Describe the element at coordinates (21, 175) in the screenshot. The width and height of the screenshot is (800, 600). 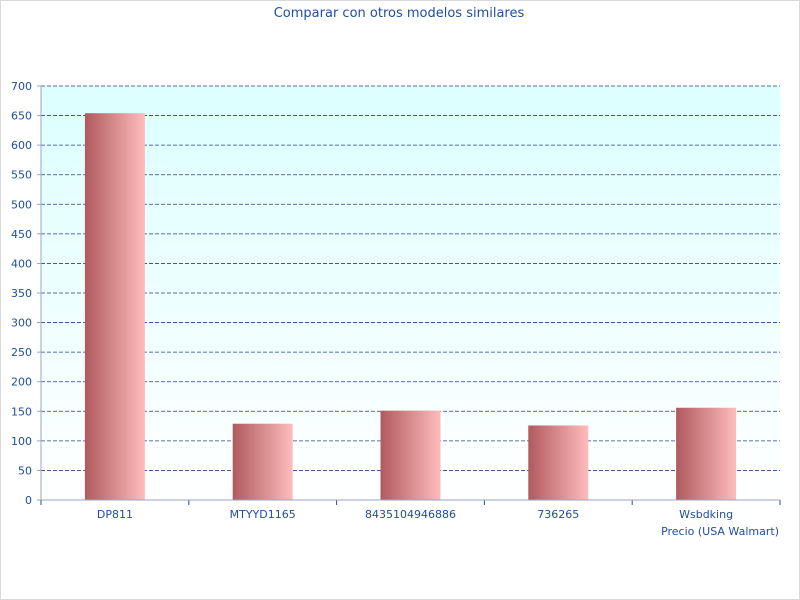
I see `y-tick-label: 550` at that location.